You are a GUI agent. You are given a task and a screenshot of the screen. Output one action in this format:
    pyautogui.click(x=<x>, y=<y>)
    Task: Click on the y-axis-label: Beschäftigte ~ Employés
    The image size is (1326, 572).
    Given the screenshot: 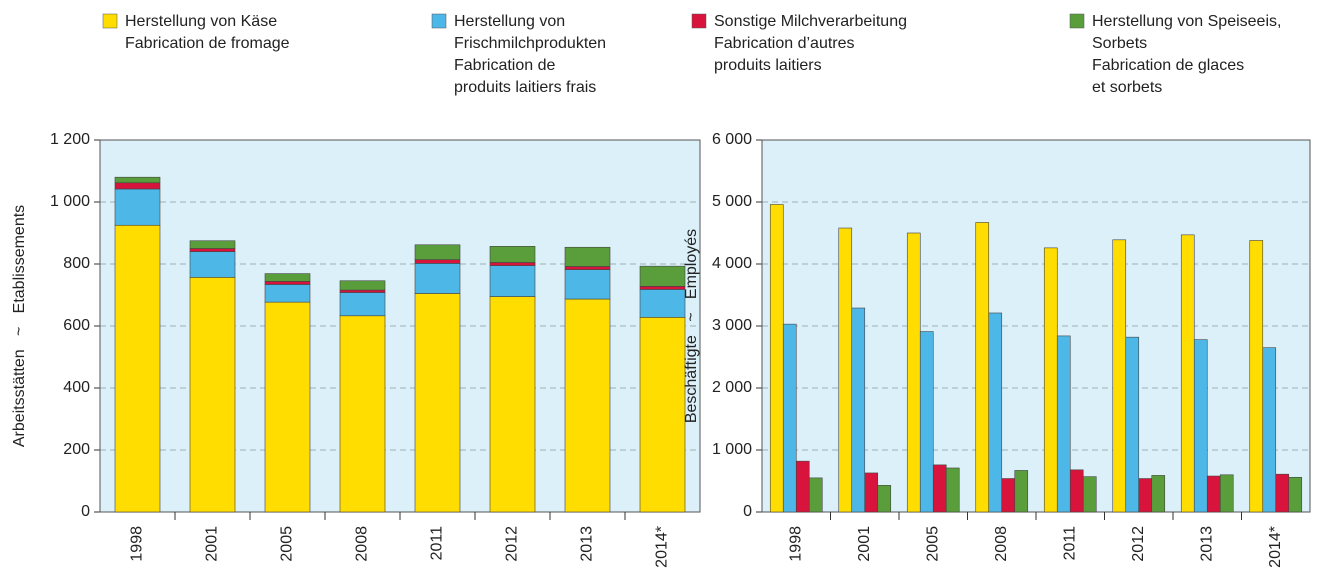 What is the action you would take?
    pyautogui.click(x=691, y=326)
    